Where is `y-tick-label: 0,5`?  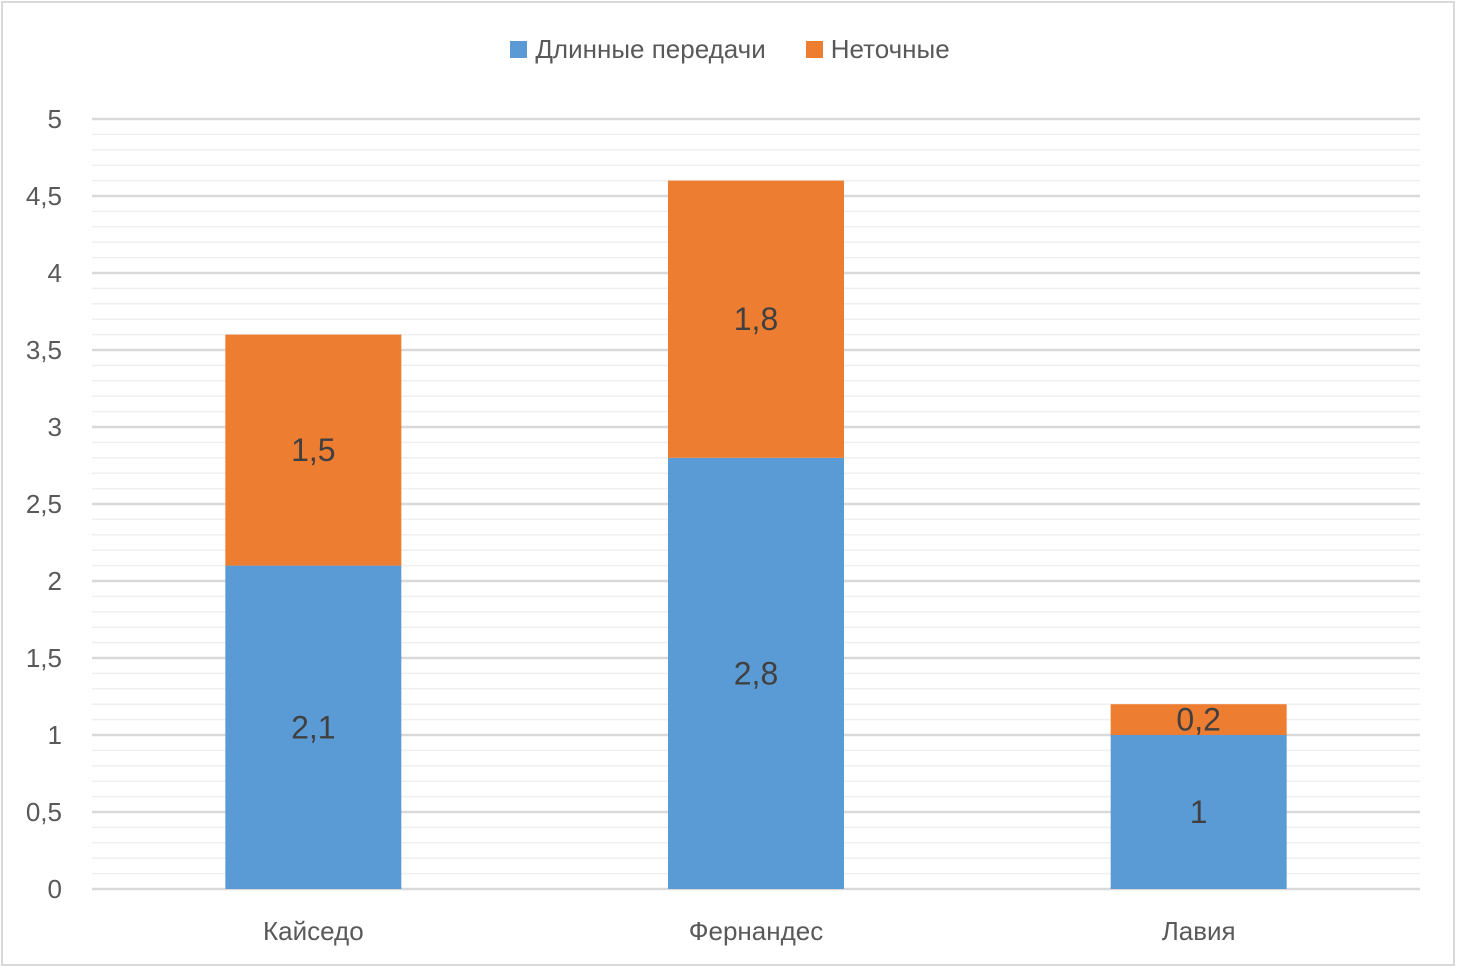
y-tick-label: 0,5 is located at coordinates (44, 812).